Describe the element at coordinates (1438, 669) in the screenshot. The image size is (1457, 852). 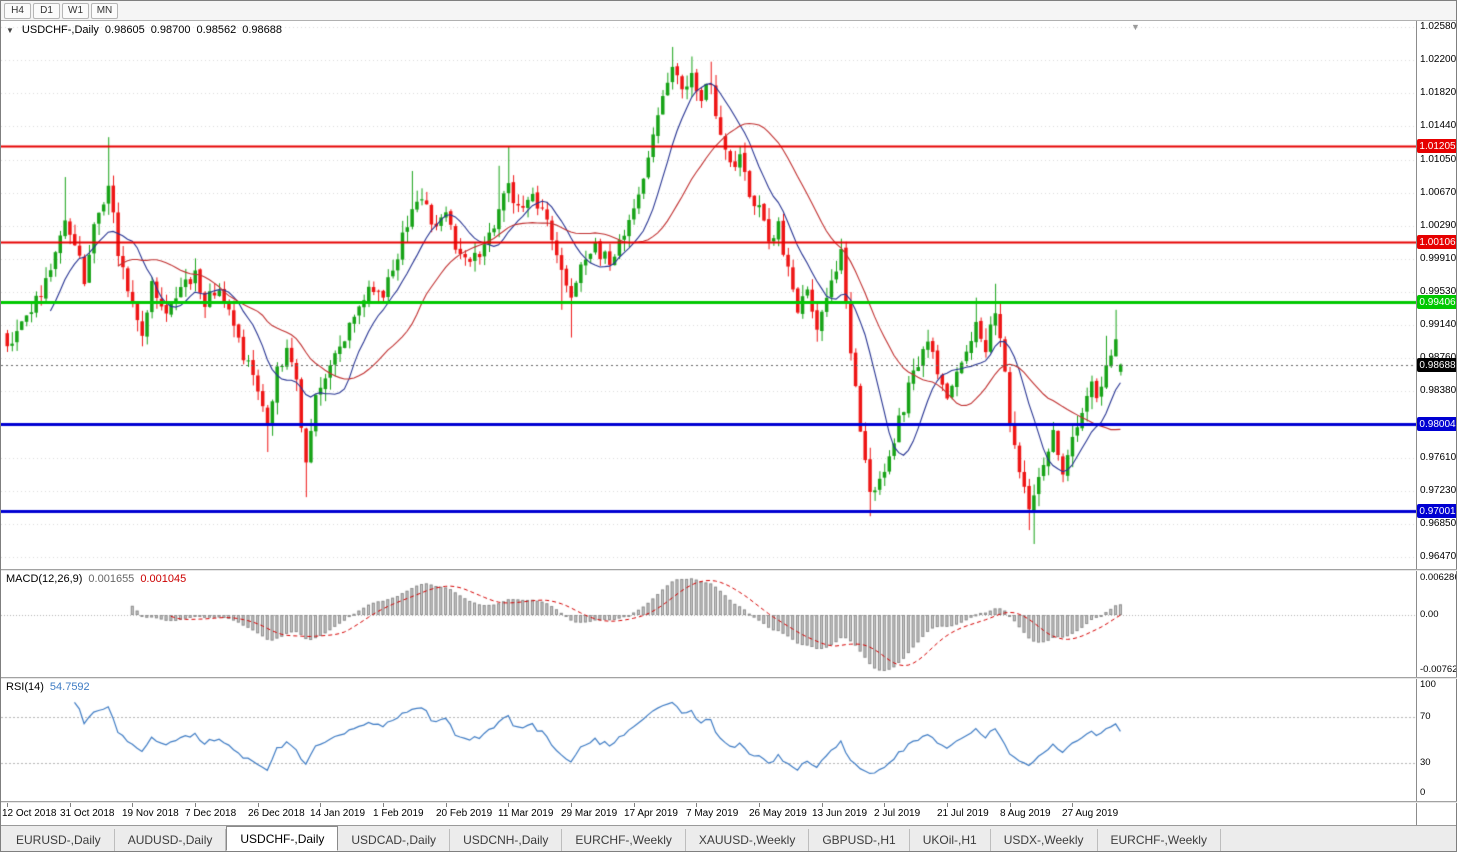
I see `macd-axis-bottom-label: -0.007620` at that location.